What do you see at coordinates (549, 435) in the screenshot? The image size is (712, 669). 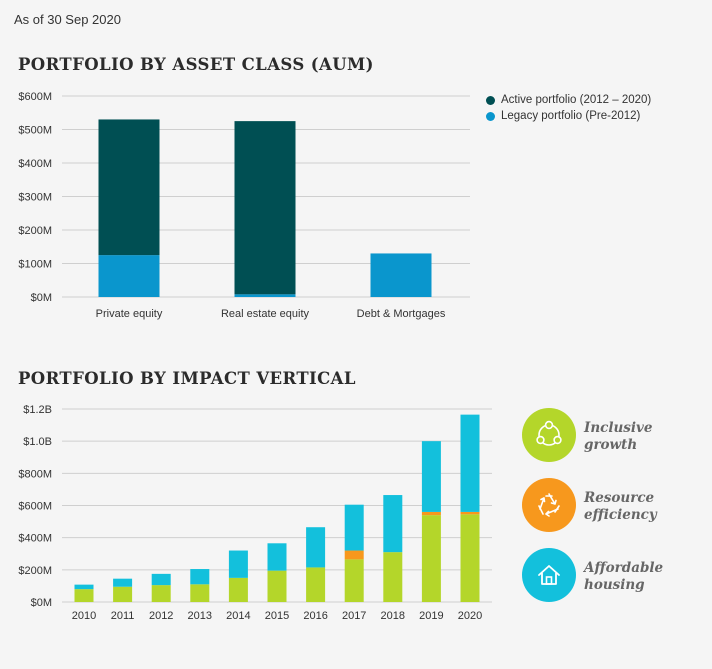 I see `inclusive-growth-icon` at bounding box center [549, 435].